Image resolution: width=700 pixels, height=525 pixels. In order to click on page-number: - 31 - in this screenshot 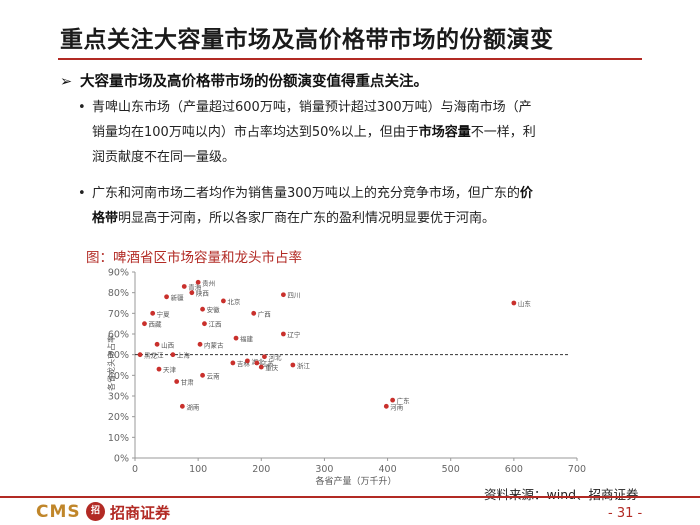, I will do `click(625, 513)`.